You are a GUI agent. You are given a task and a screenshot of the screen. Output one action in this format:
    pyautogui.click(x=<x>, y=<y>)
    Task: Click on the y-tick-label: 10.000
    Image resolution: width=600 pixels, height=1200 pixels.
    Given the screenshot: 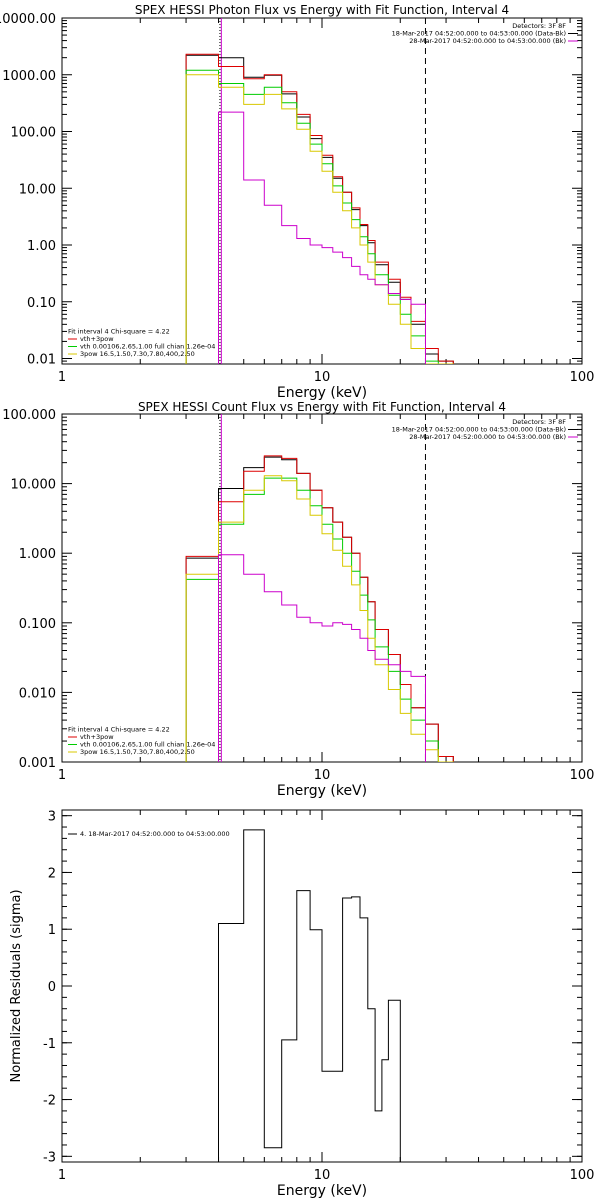 What is the action you would take?
    pyautogui.click(x=34, y=485)
    